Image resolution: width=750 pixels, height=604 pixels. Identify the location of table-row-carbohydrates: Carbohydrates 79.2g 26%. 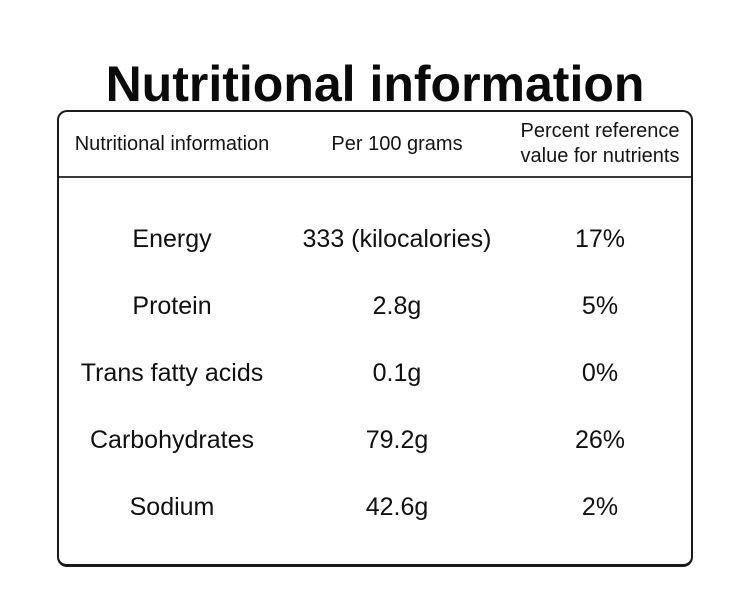
(375, 440).